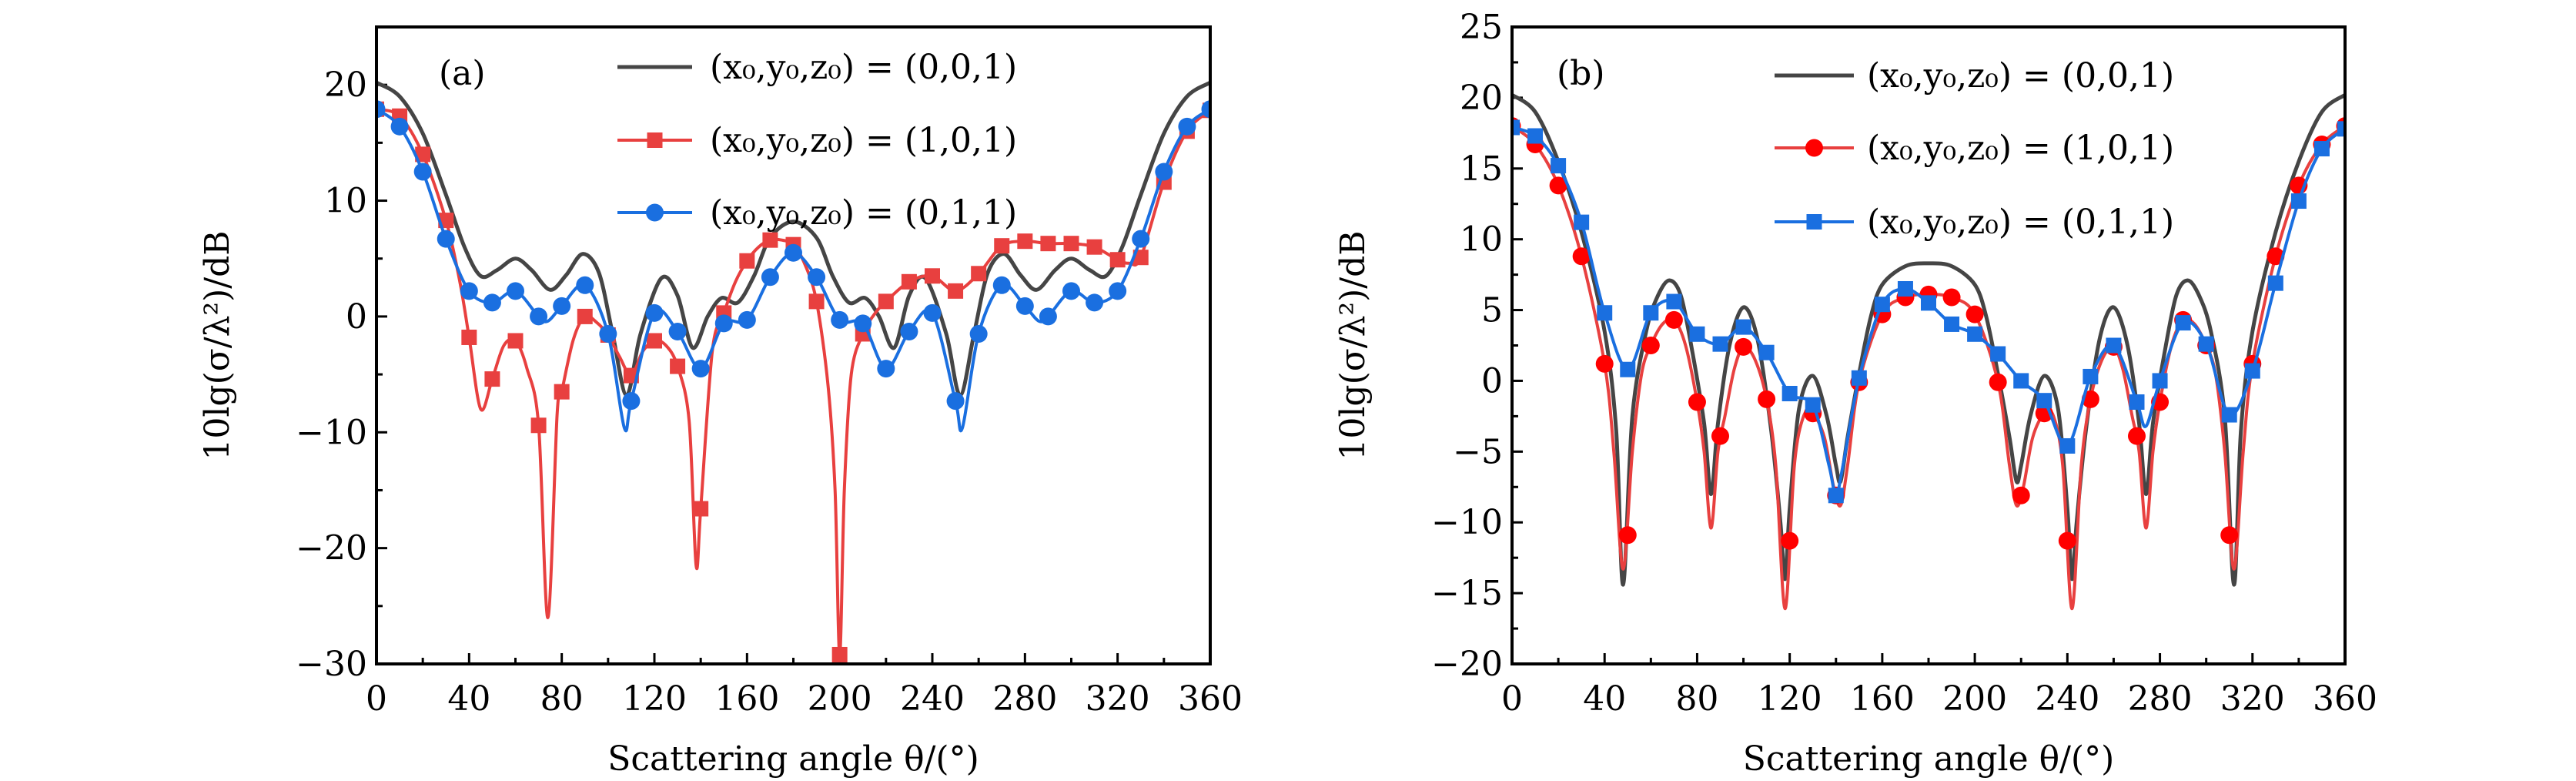  What do you see at coordinates (463, 74) in the screenshot?
I see `panel-label: (a)` at bounding box center [463, 74].